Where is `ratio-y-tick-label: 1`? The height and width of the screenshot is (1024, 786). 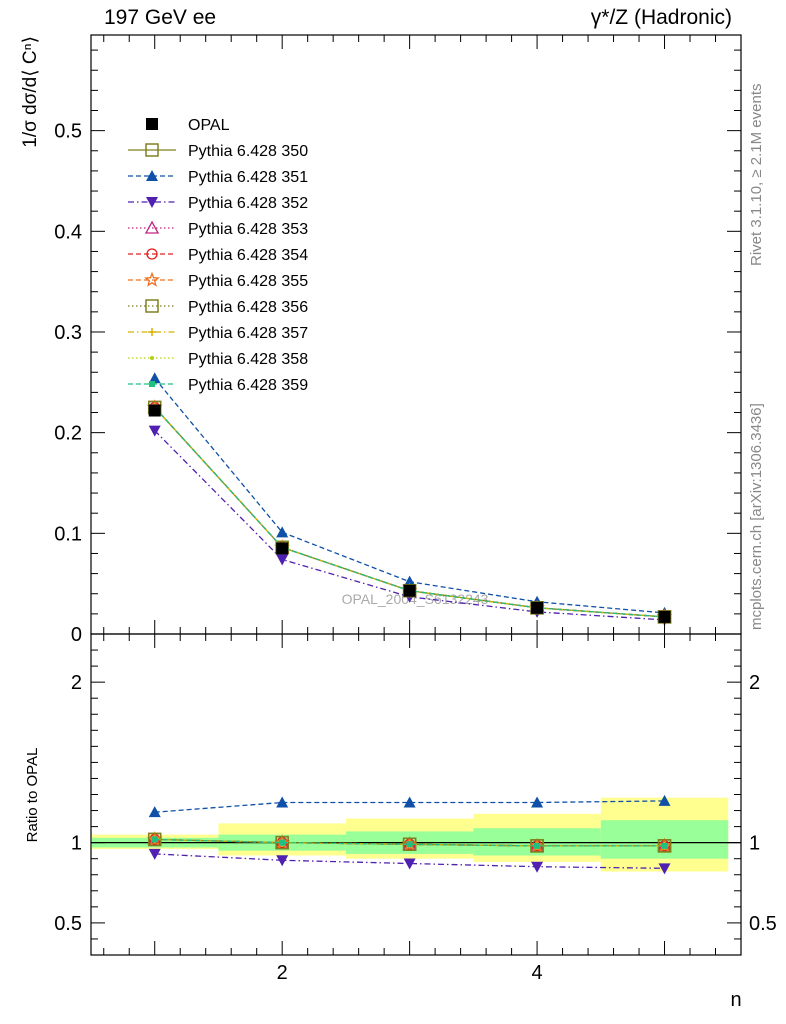 ratio-y-tick-label: 1 is located at coordinates (76, 844).